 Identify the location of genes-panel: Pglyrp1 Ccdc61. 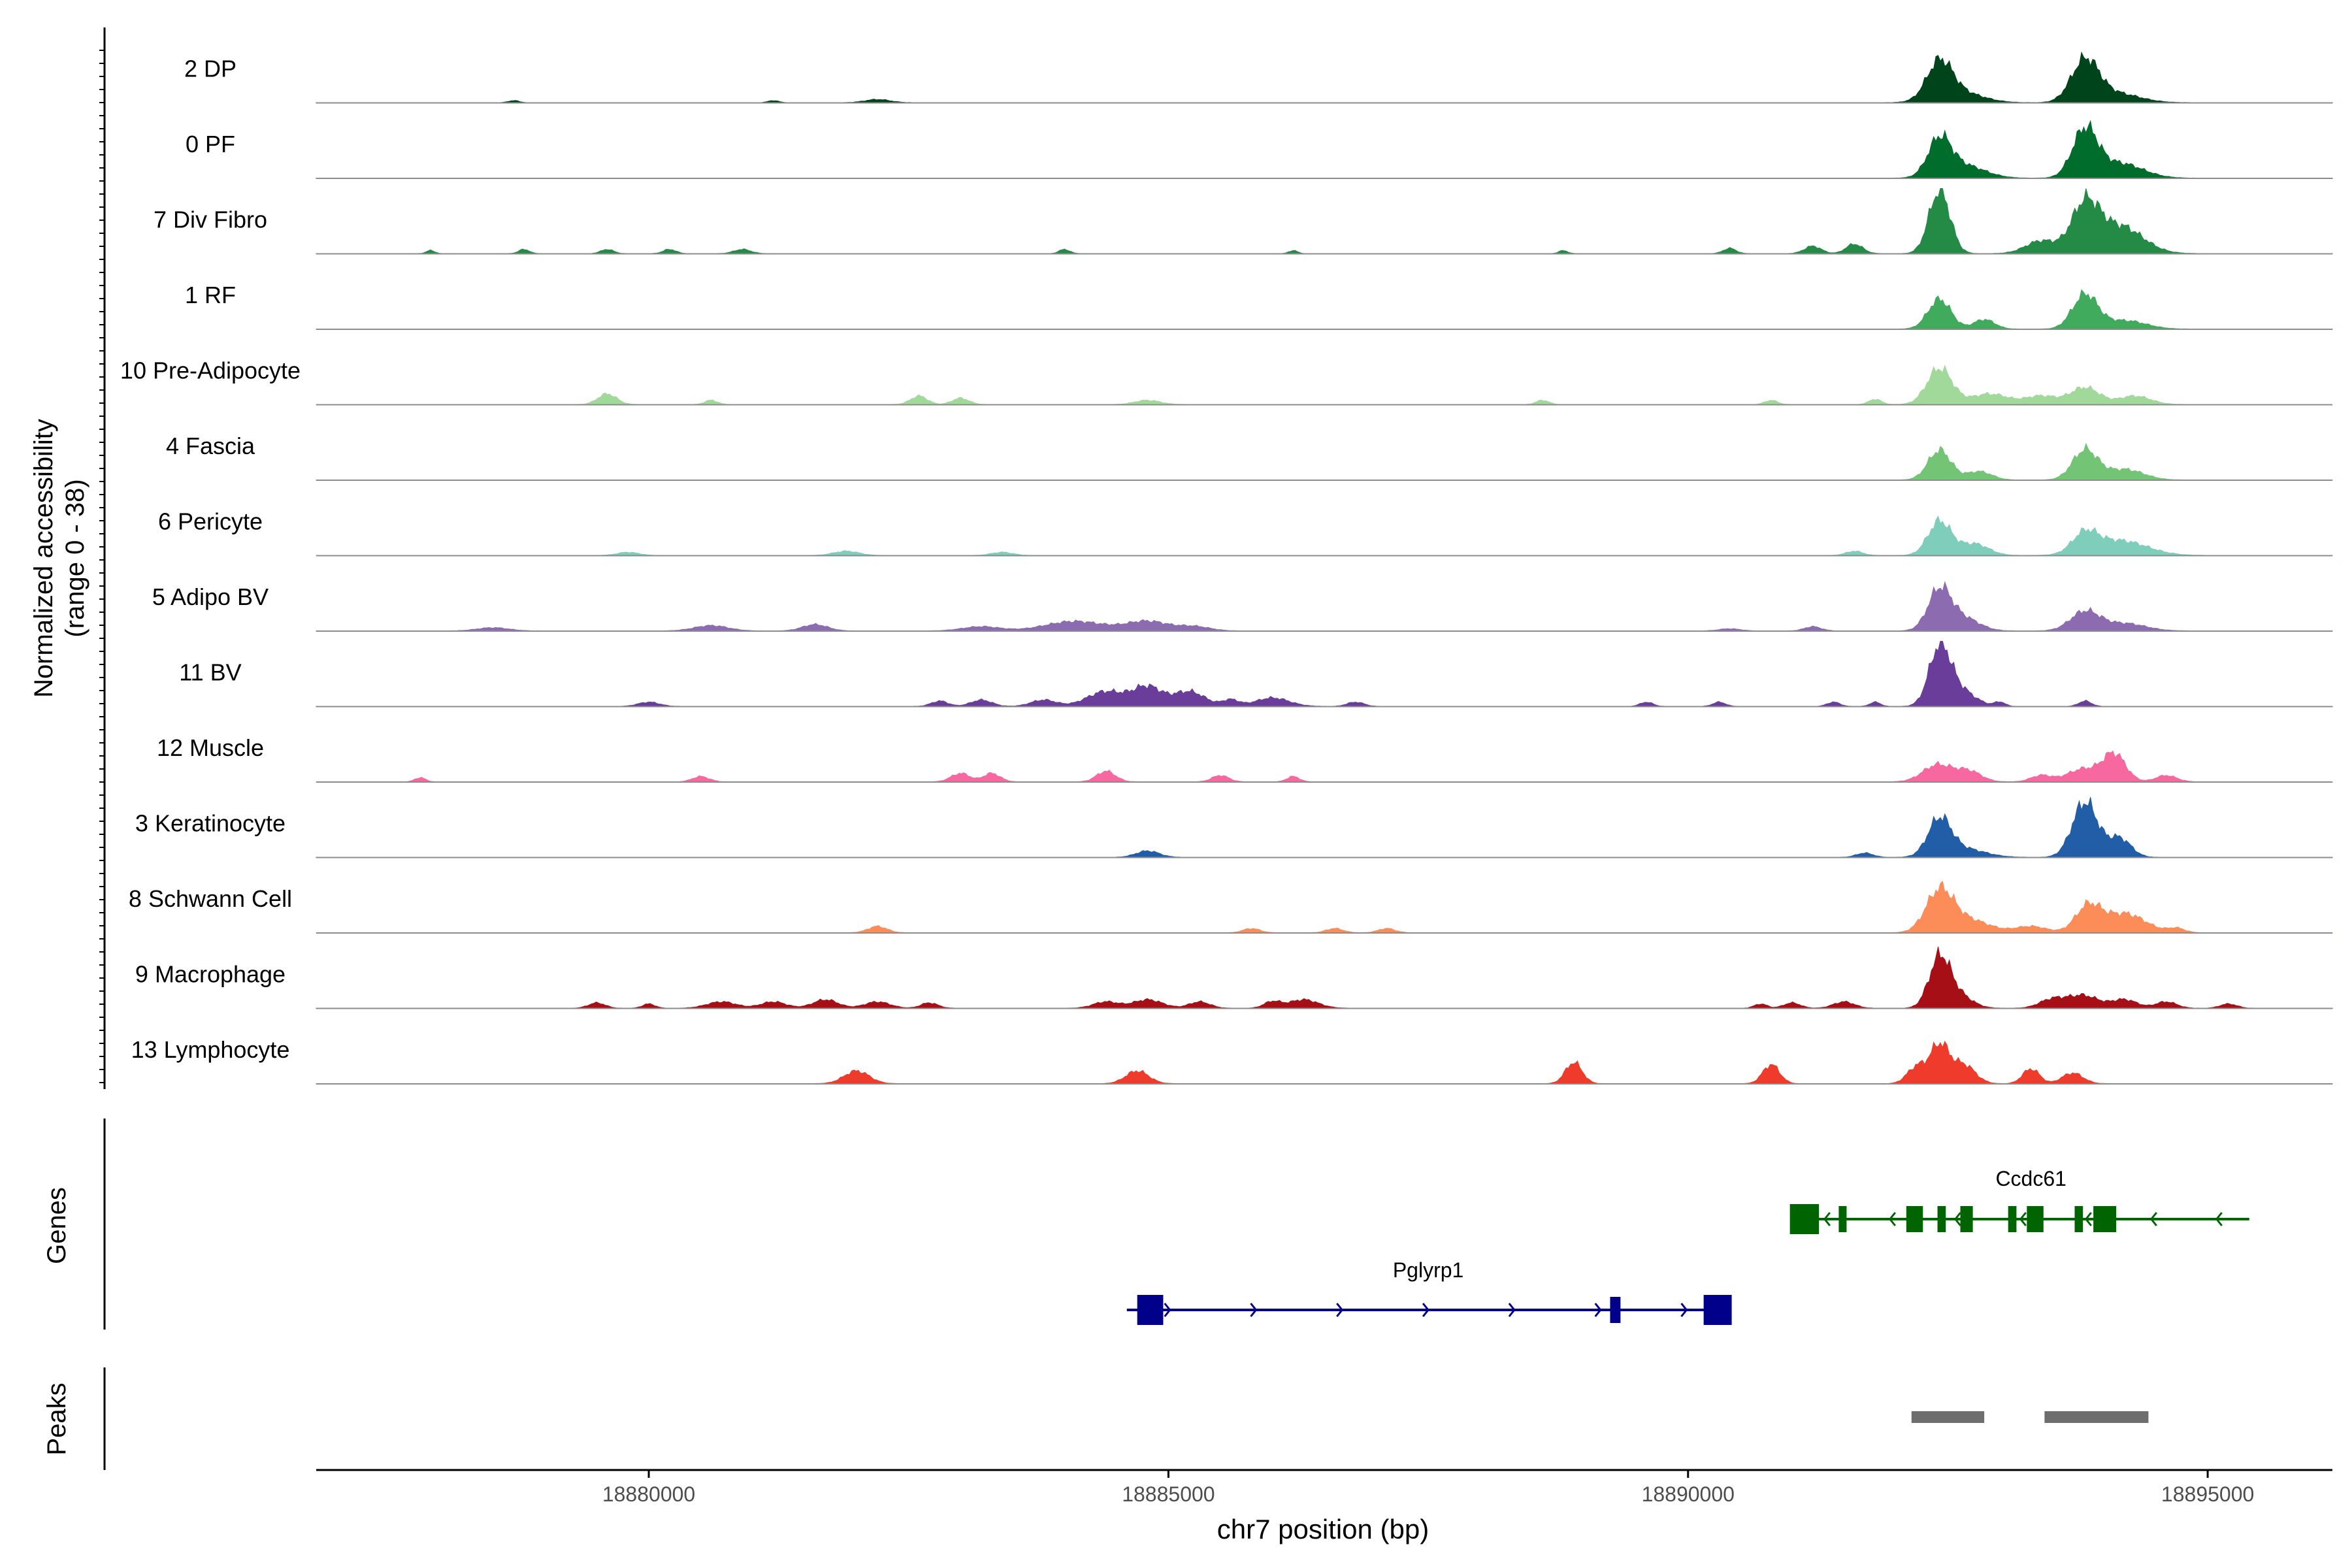
(1176, 1224).